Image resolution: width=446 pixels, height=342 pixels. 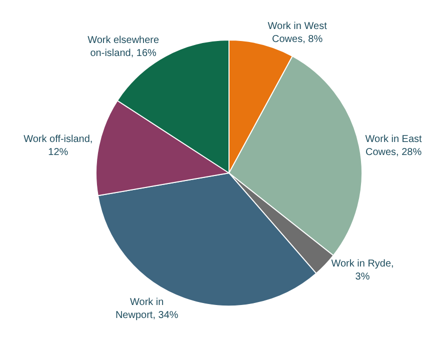 I want to click on slice-label: Work in Ryde, 3%, so click(x=362, y=270).